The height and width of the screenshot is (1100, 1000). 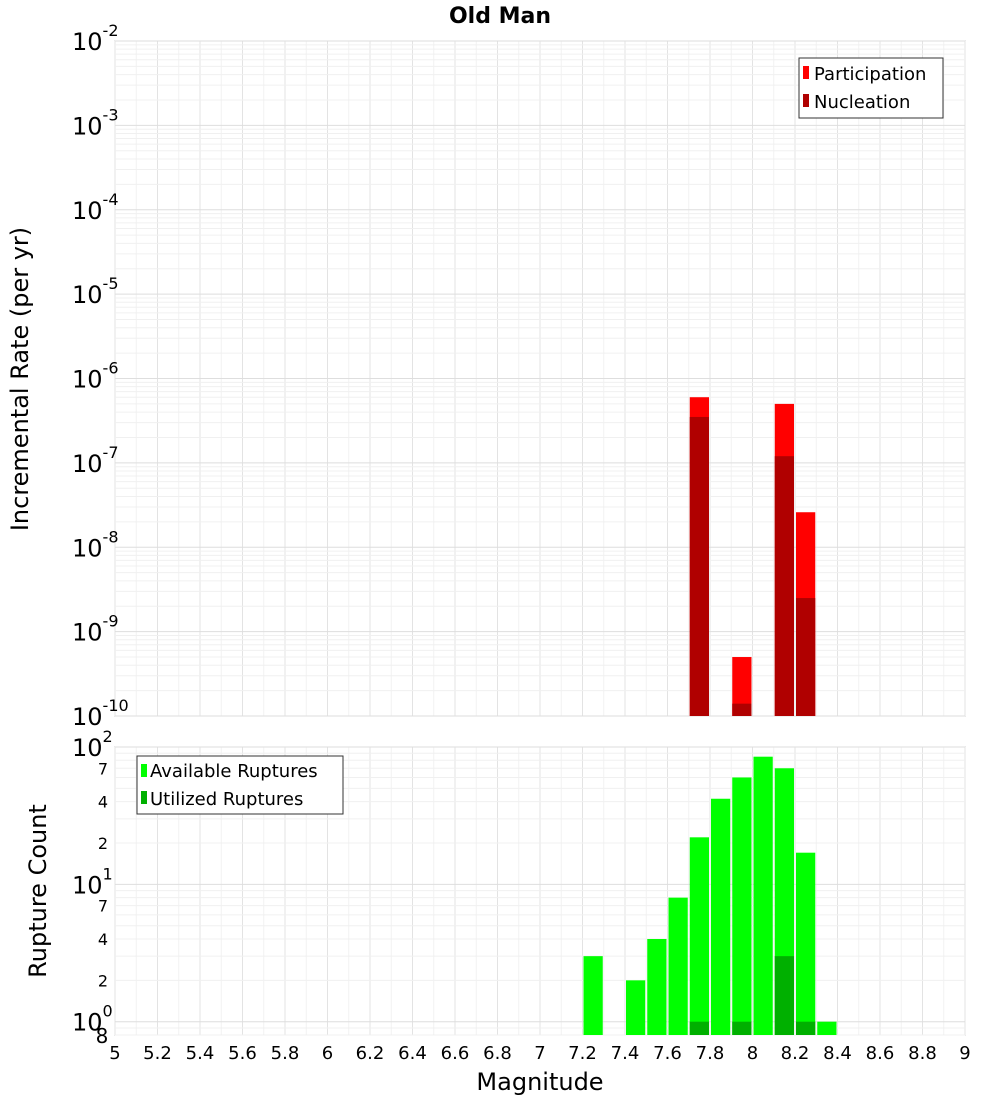 I want to click on utilized-legend-label: Utilized Ruptures, so click(x=226, y=799).